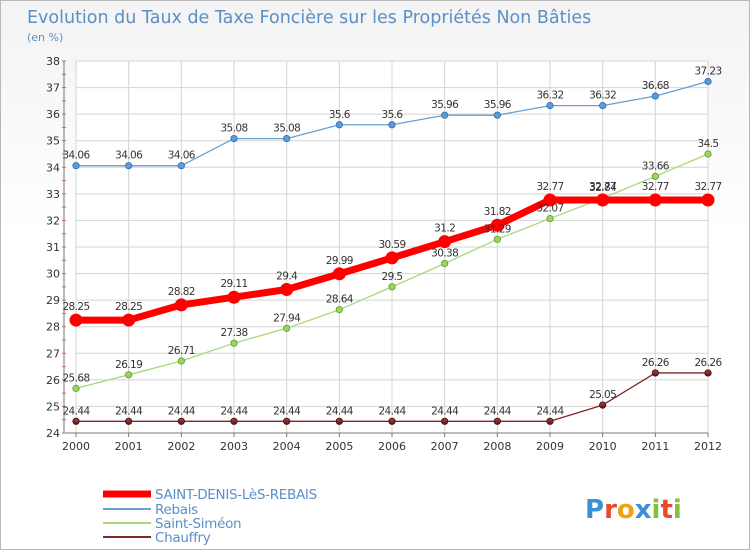  Describe the element at coordinates (497, 446) in the screenshot. I see `x-tick-label: 2008` at that location.